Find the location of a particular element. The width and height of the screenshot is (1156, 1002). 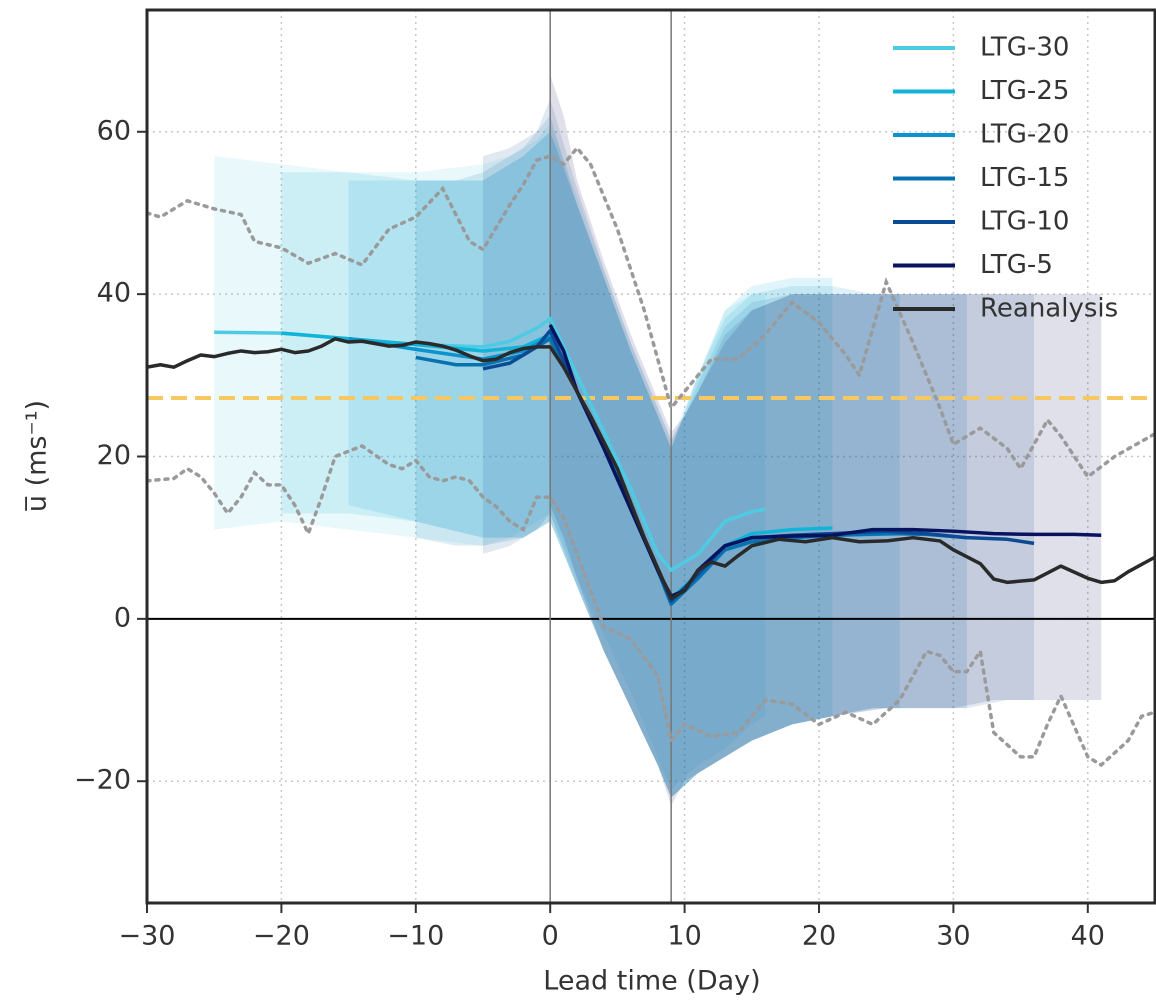

legend-label: LTG-20 is located at coordinates (1024, 135).